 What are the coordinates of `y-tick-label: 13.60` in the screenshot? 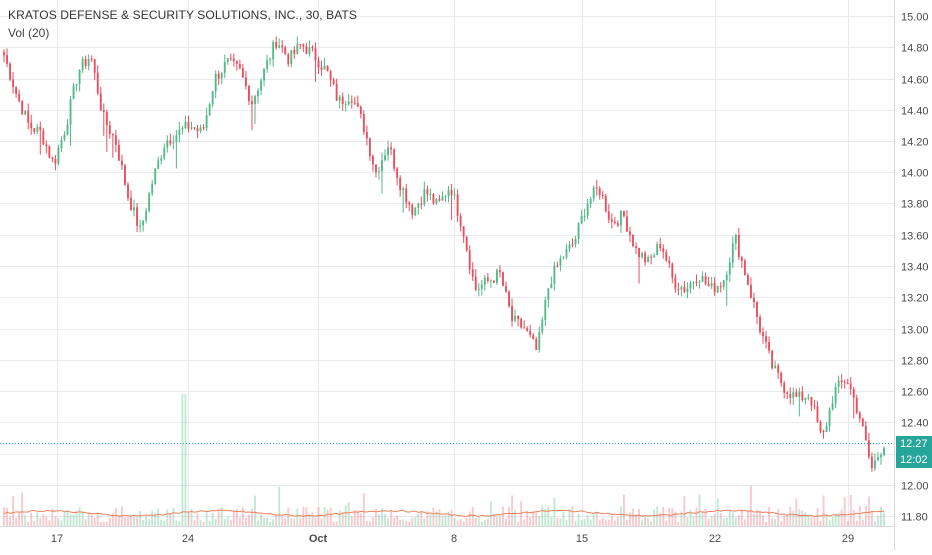 It's located at (915, 237).